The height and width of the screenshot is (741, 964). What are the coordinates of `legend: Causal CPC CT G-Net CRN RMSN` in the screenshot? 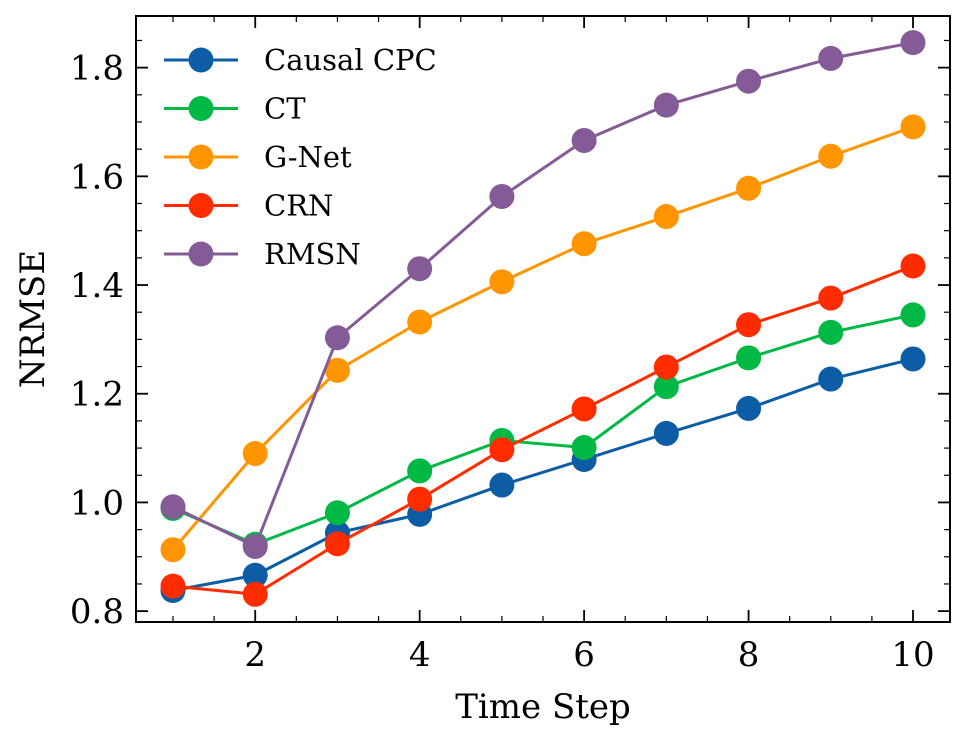 It's located at (300, 157).